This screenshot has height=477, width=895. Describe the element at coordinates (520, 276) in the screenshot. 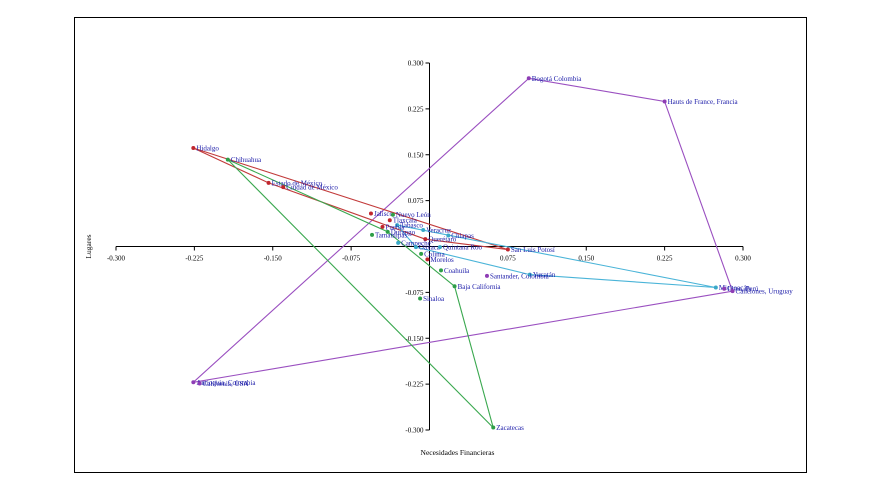

I see `data-point-label: Santander, Colombia` at that location.